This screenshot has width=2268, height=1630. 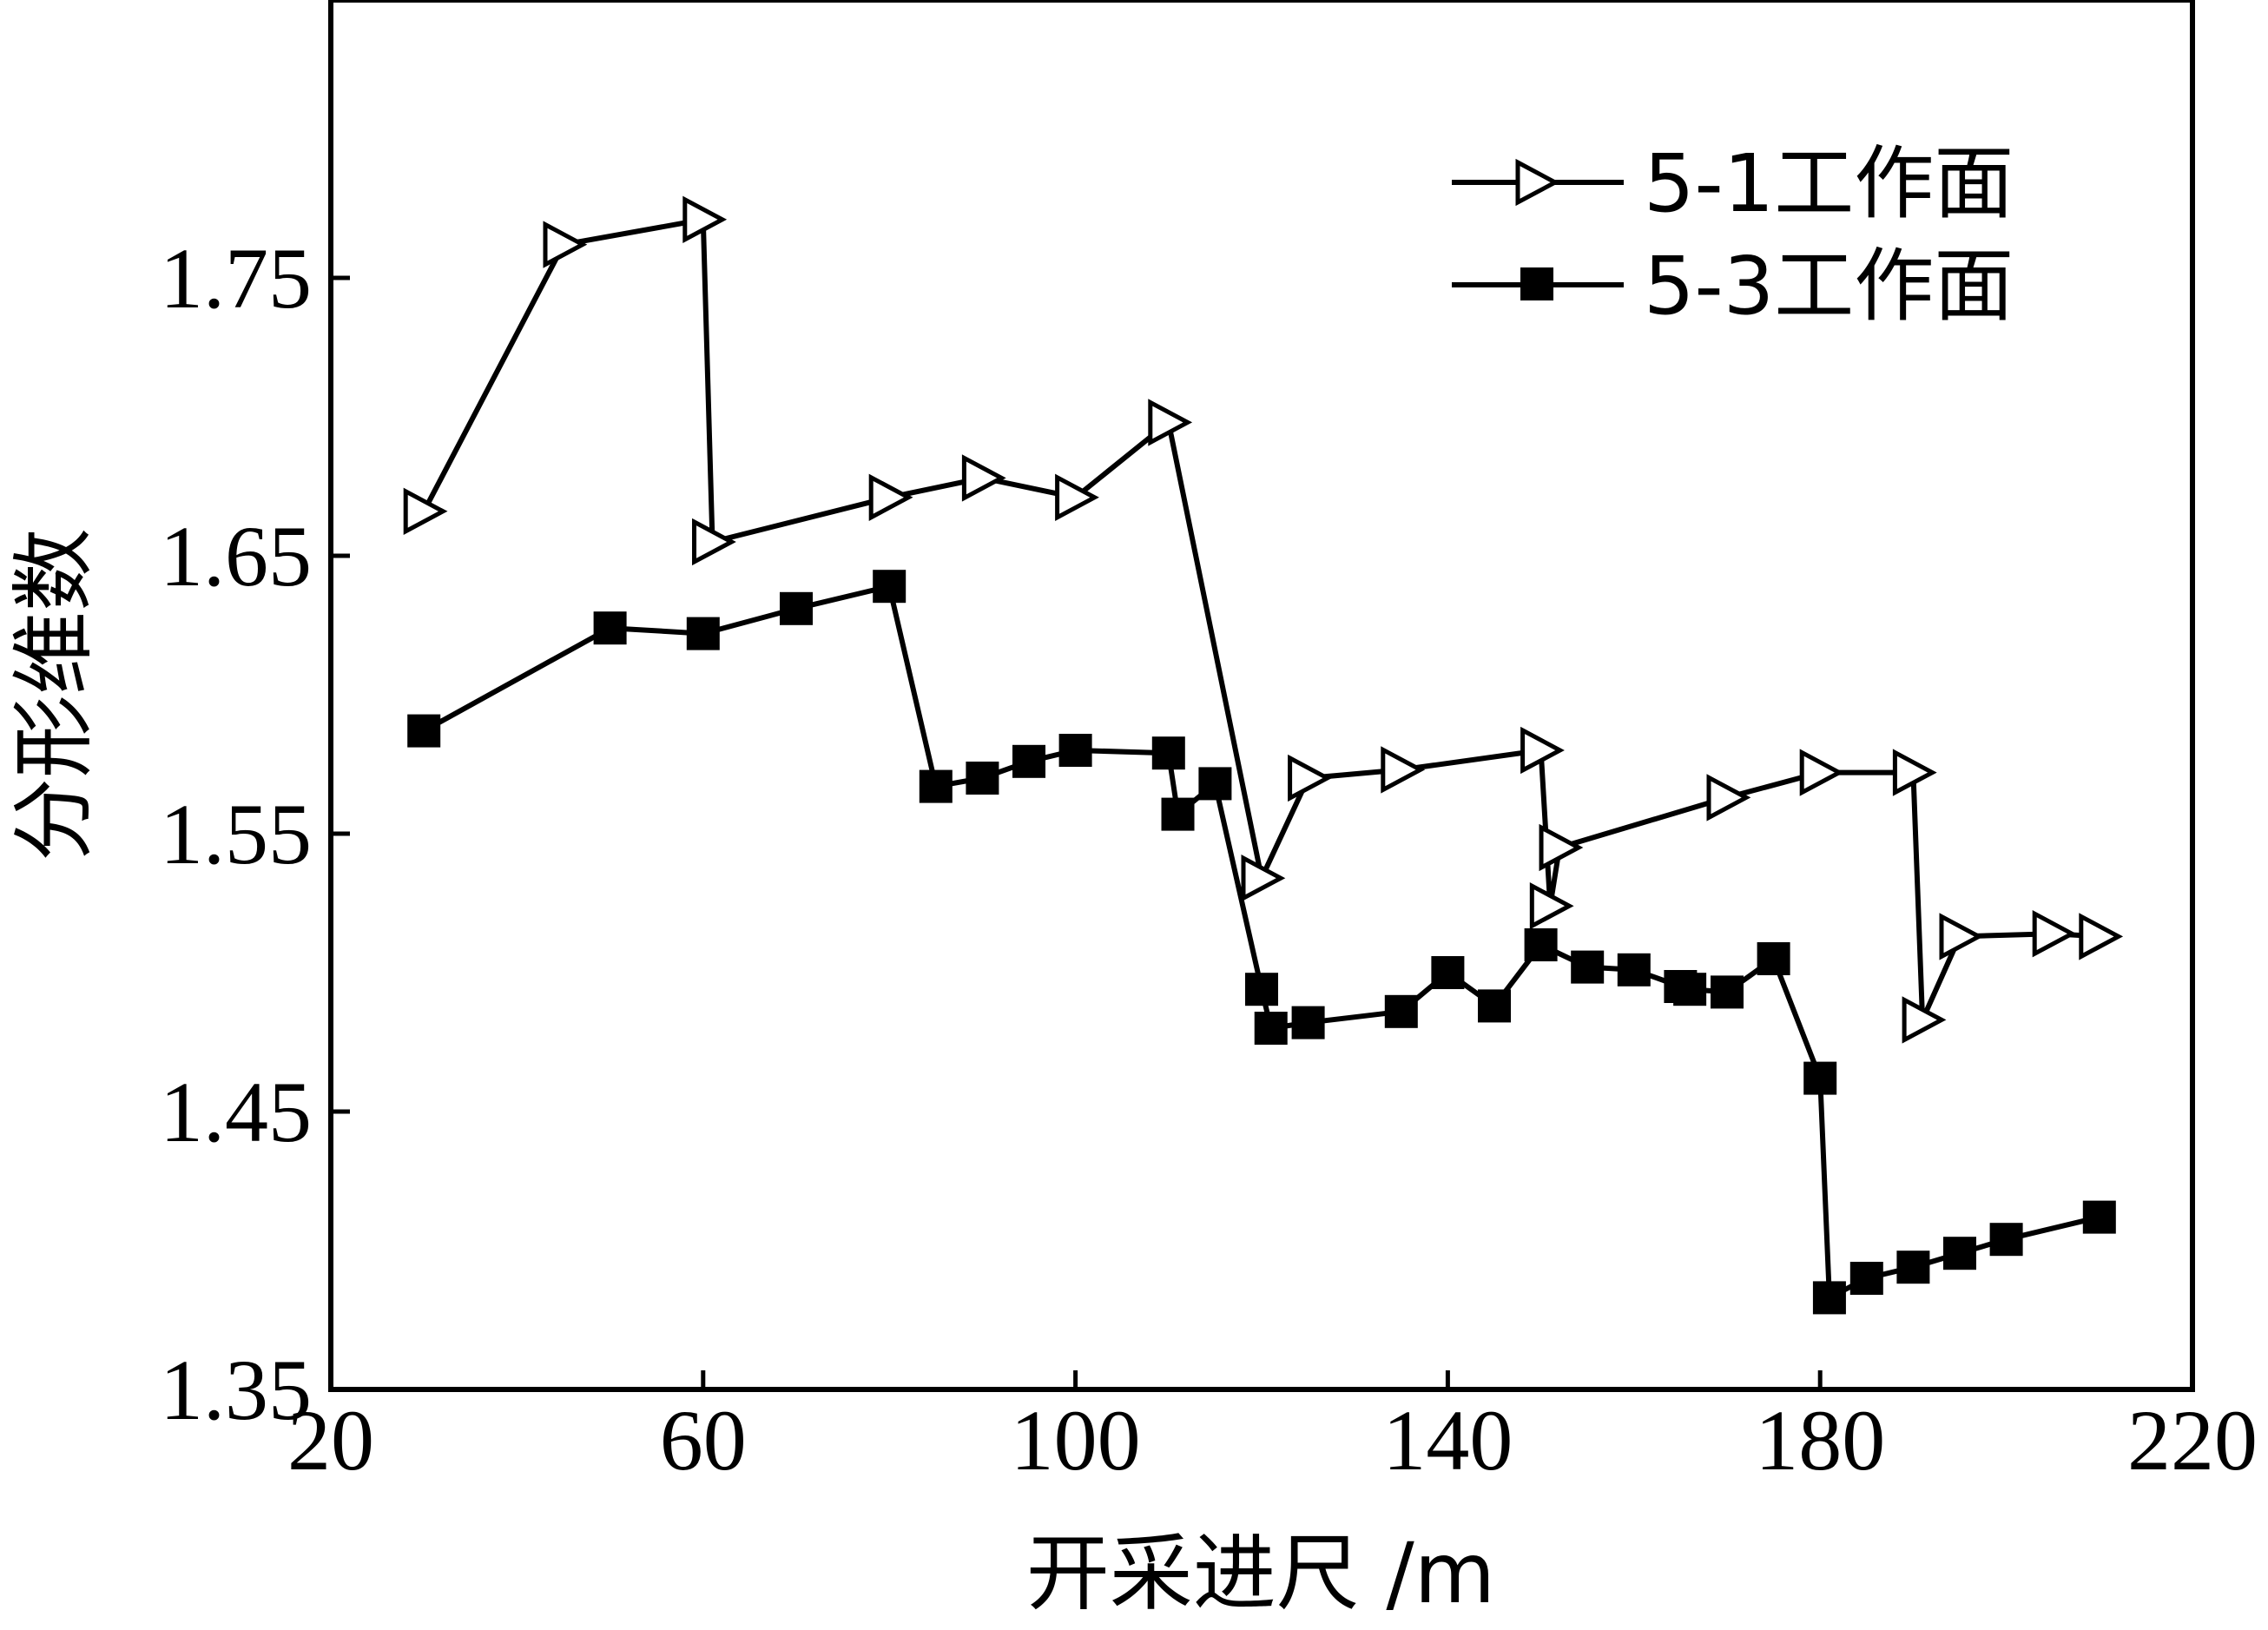 I want to click on y-tick-label: 1.75, so click(x=236, y=278).